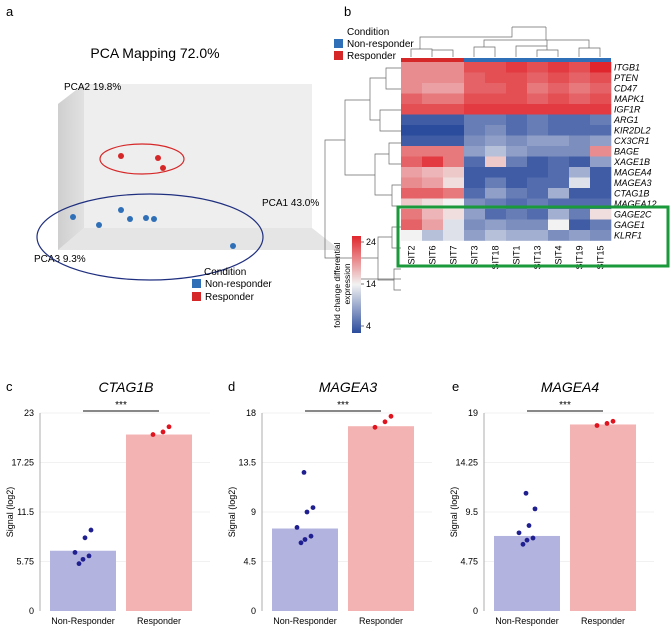  Describe the element at coordinates (249, 562) in the screenshot. I see `y-tick-label: 4.5` at that location.